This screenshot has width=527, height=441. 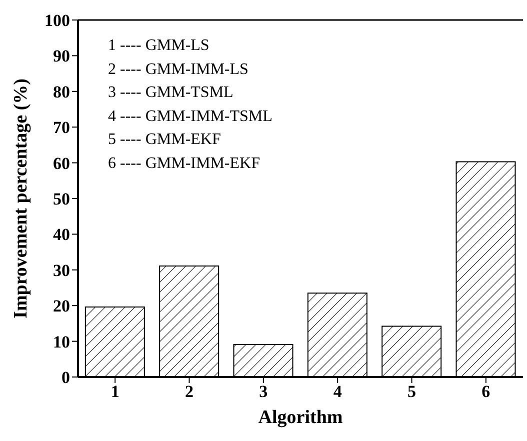 What do you see at coordinates (61, 234) in the screenshot?
I see `y-tick-label: 40` at bounding box center [61, 234].